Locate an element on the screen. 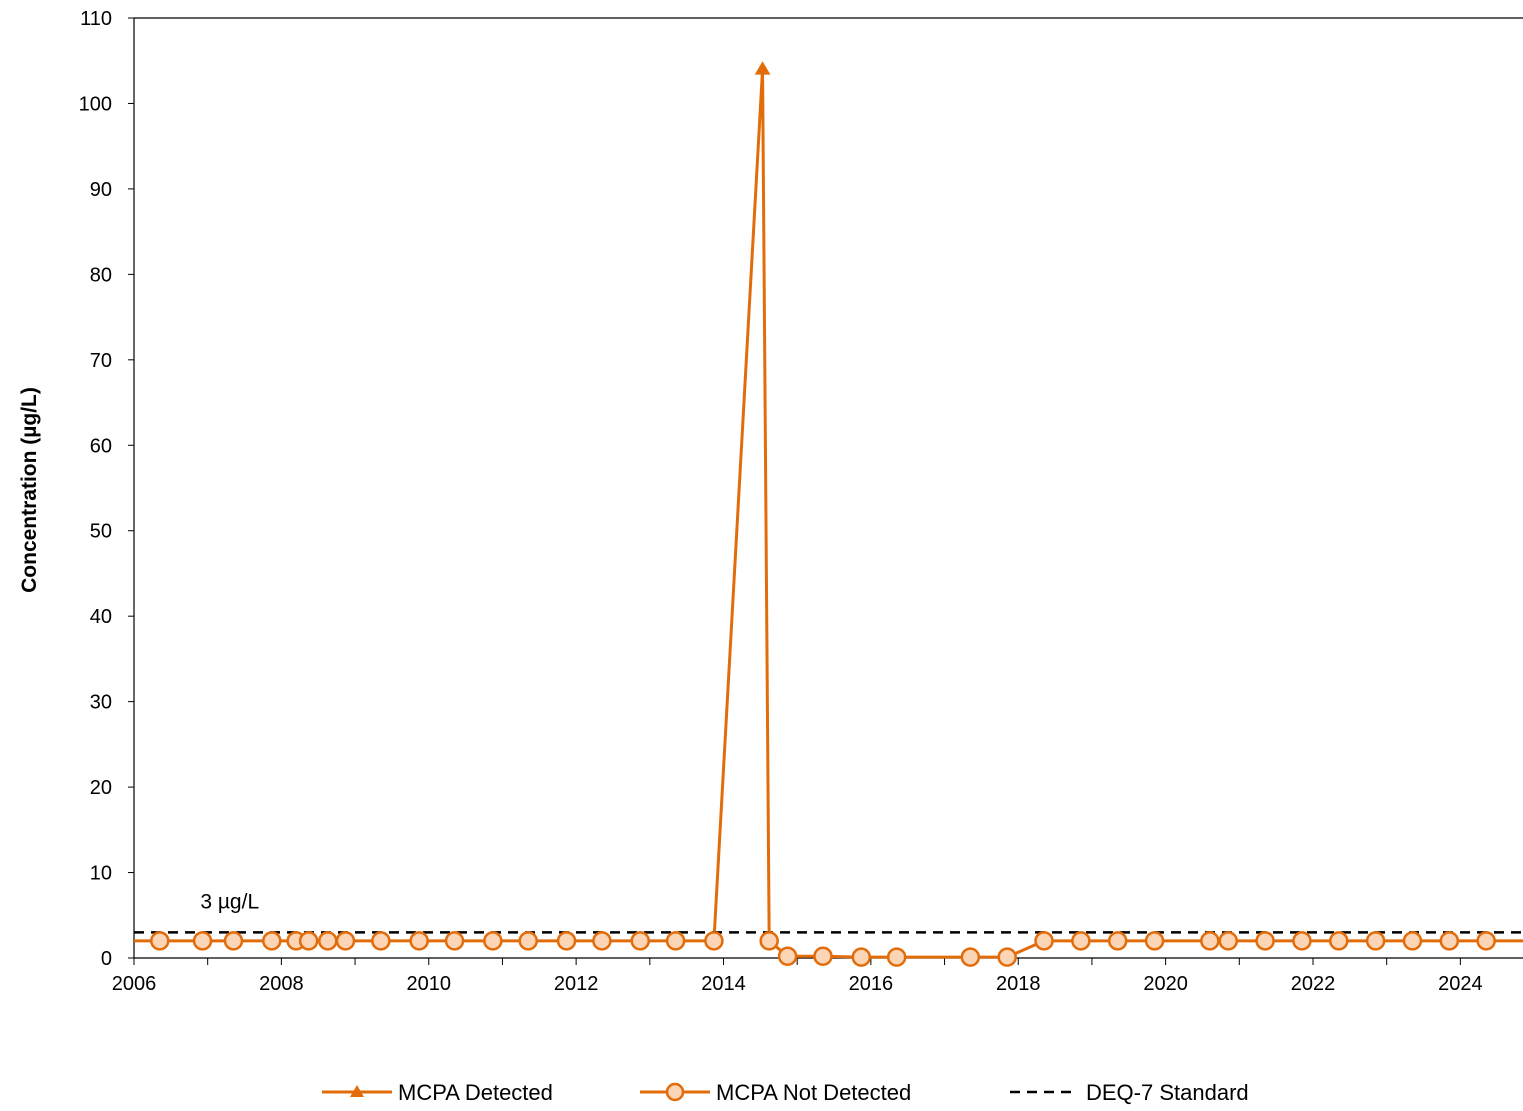 This screenshot has width=1523, height=1111. x-tick-label: 2016 is located at coordinates (871, 984).